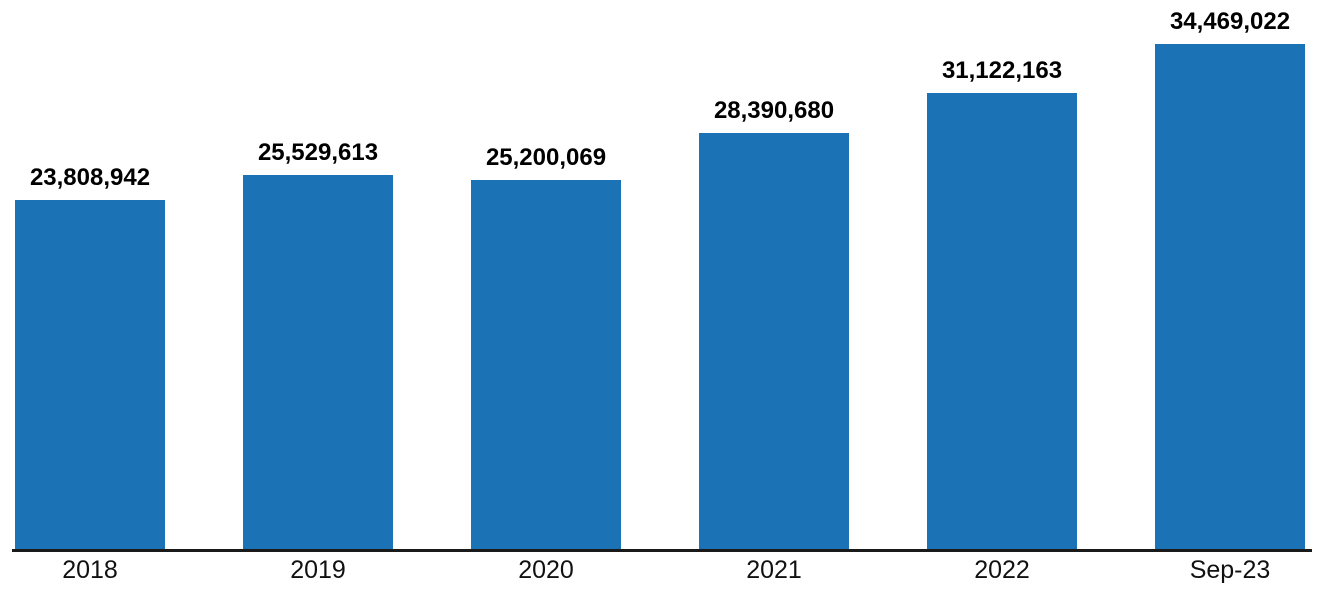  What do you see at coordinates (318, 570) in the screenshot?
I see `x-axis-tick-label: 2019` at bounding box center [318, 570].